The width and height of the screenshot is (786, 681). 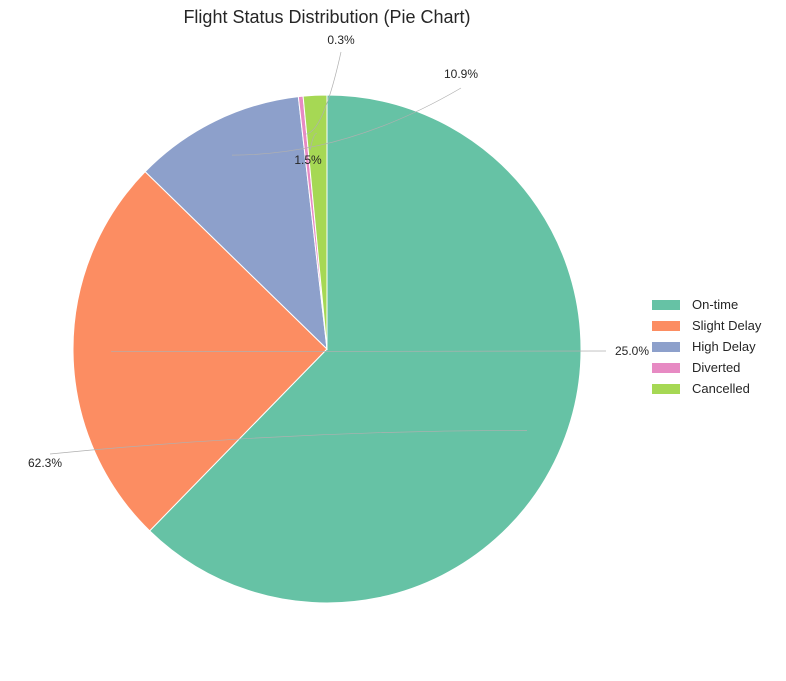 What do you see at coordinates (724, 346) in the screenshot?
I see `legend-label: High Delay` at bounding box center [724, 346].